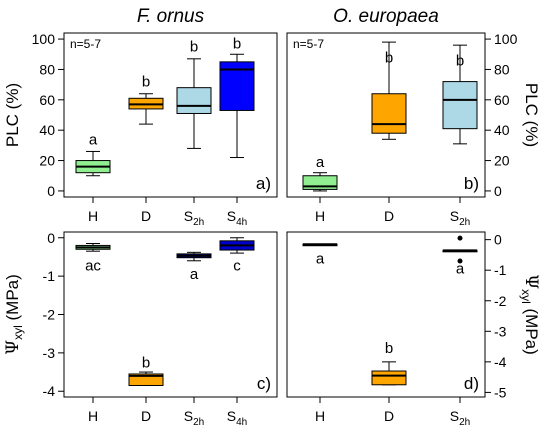  I want to click on significance-letter: c, so click(237, 265).